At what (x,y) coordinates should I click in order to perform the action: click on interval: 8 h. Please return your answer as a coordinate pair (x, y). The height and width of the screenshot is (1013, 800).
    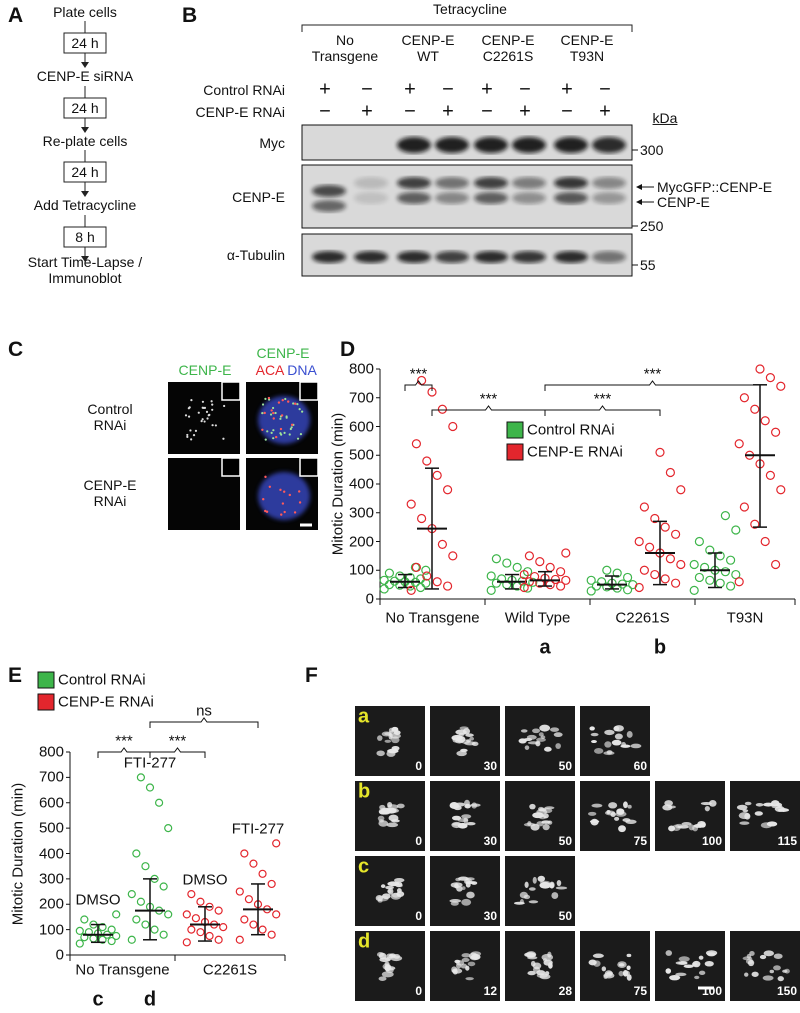
    Looking at the image, I should click on (85, 236).